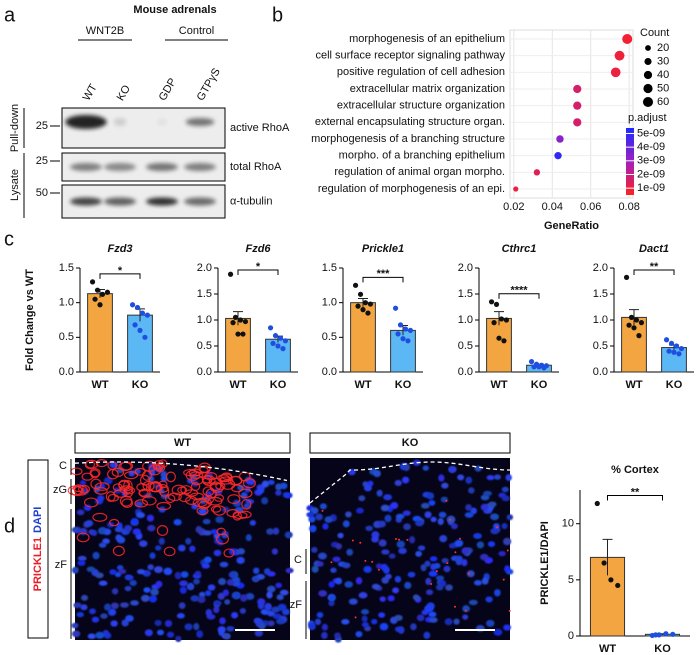  I want to click on y-tick-label: 1.5, so click(465, 294).